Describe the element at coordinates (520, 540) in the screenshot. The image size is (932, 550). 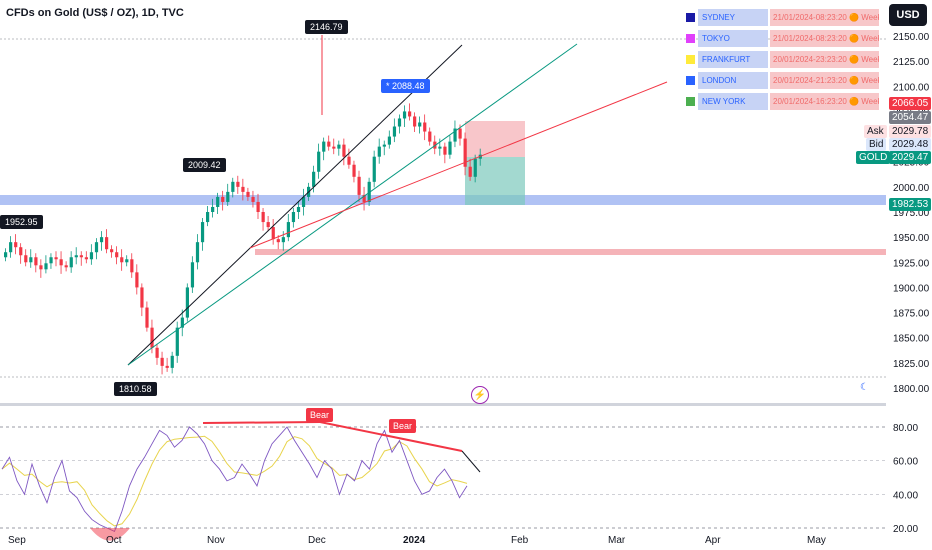
I see `time-label: Feb` at that location.